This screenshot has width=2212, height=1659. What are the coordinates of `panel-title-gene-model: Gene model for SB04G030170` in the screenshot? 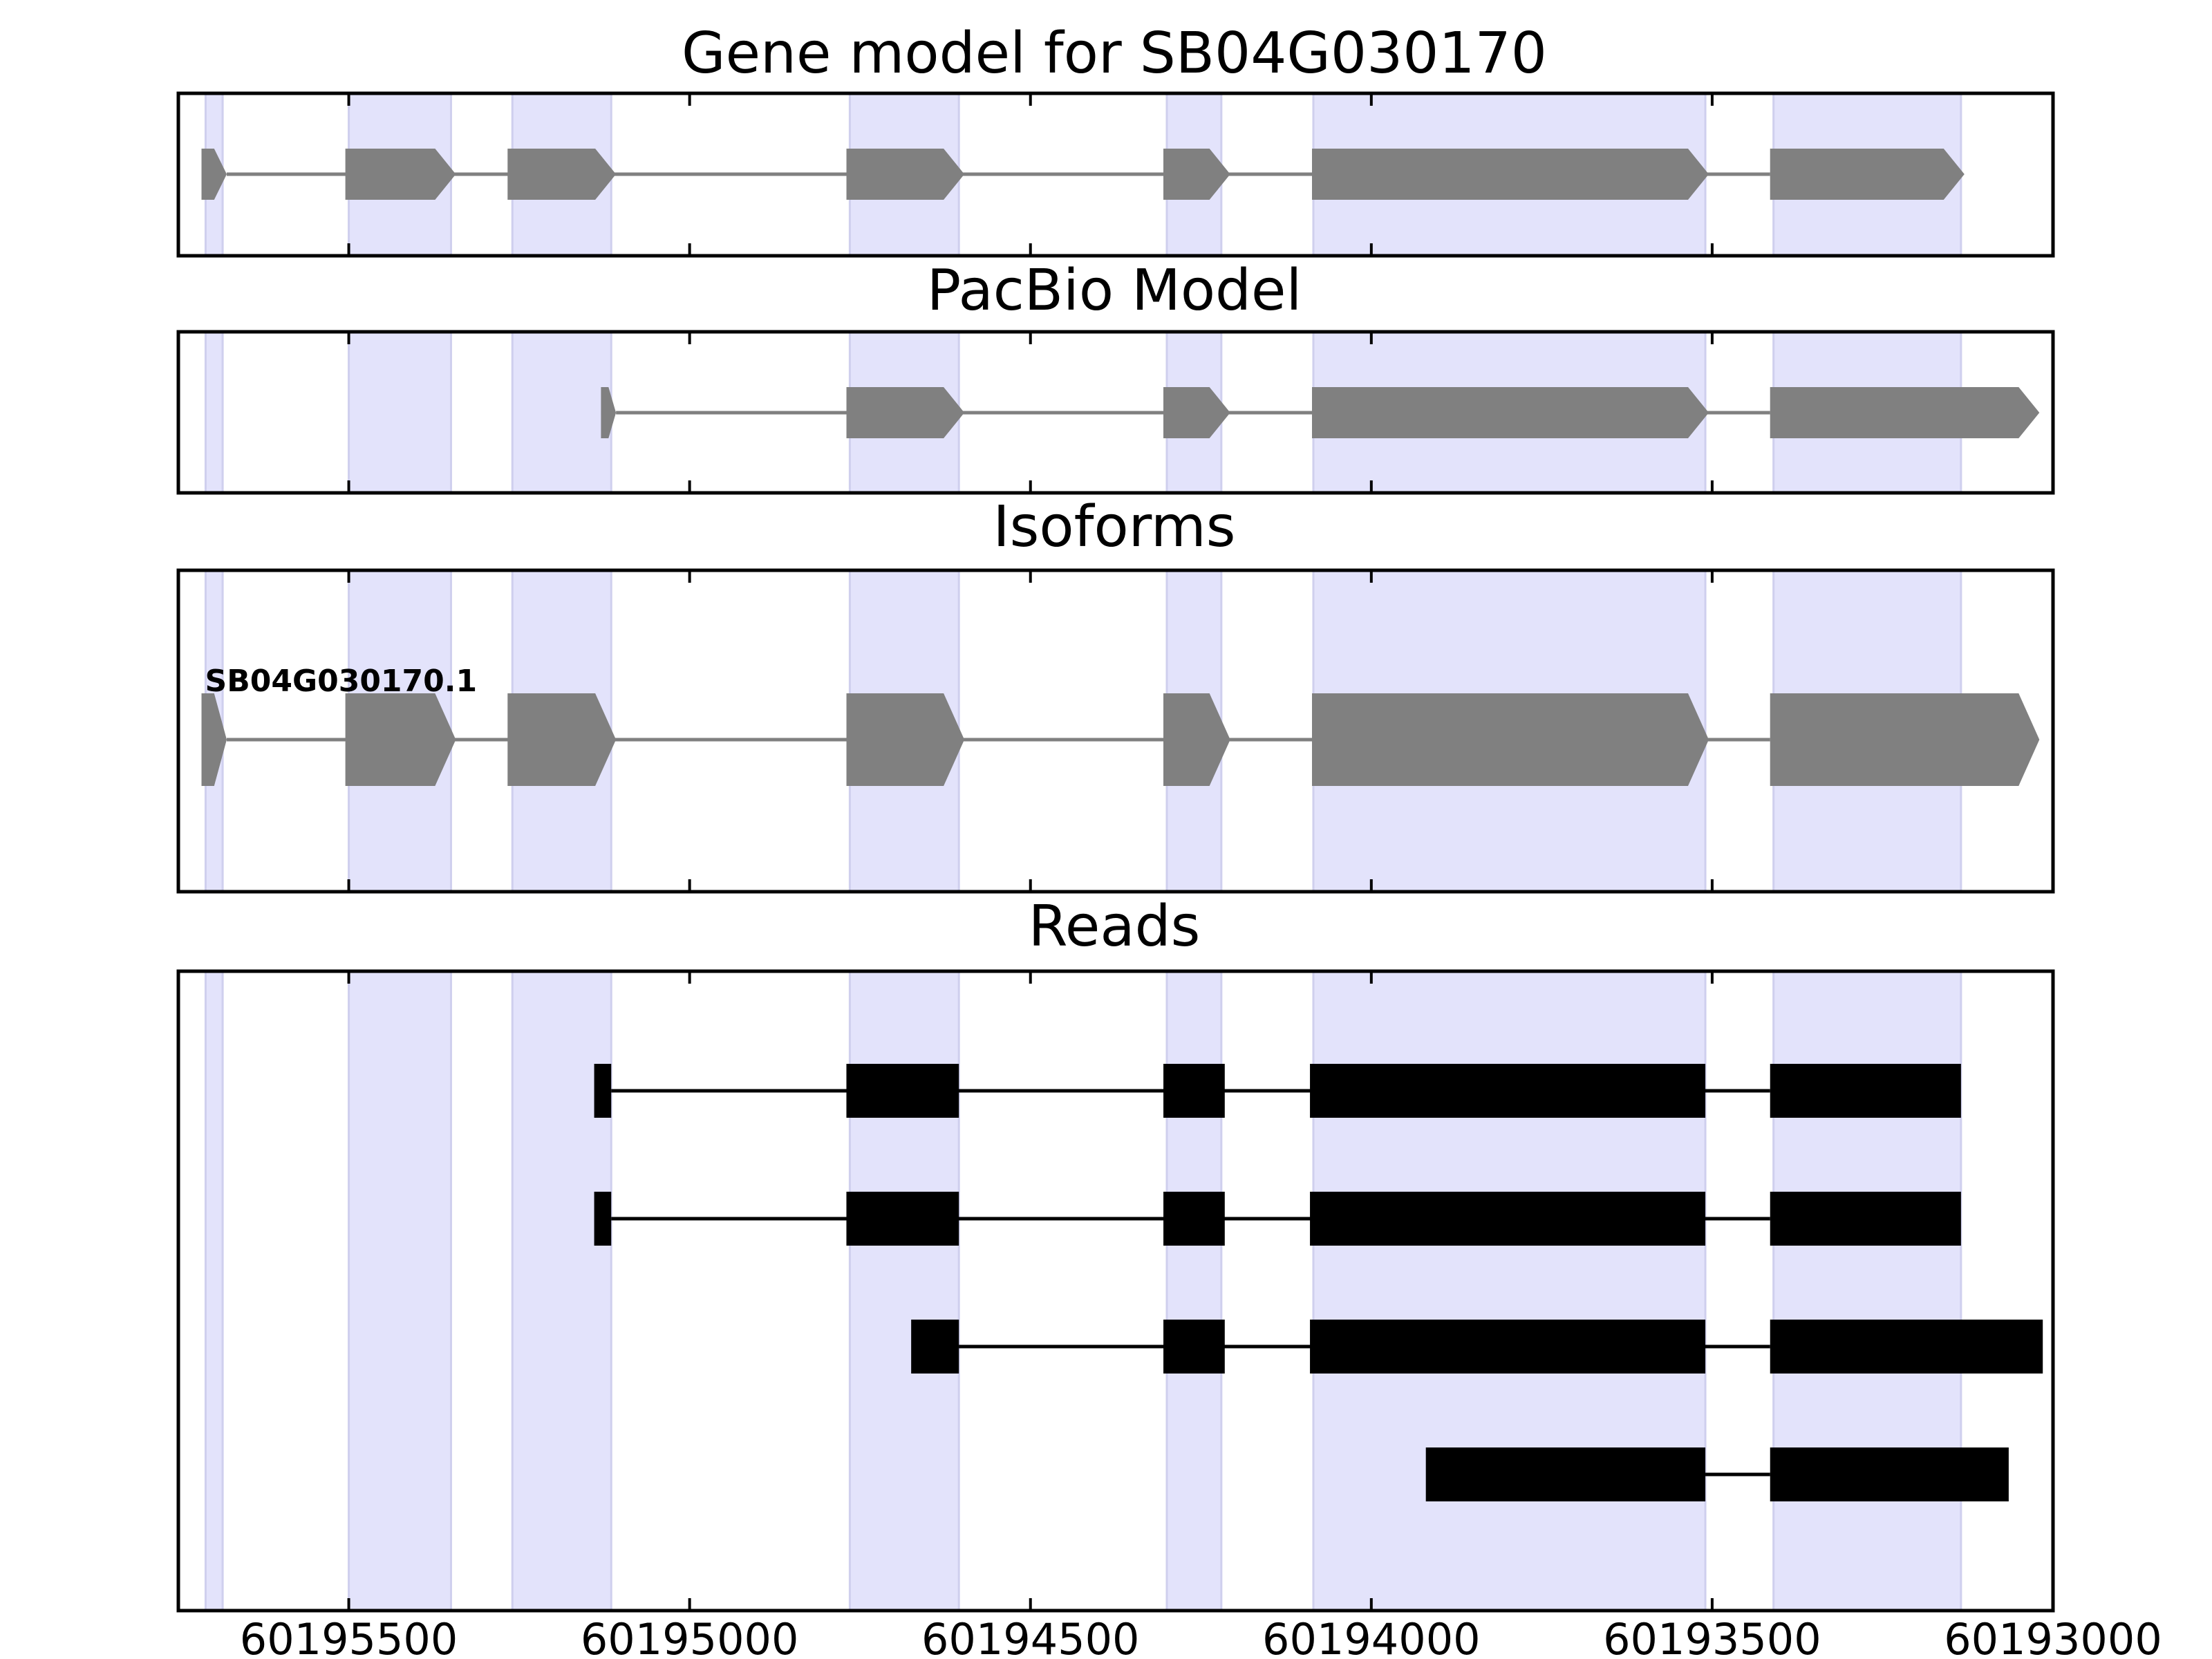 It's located at (1114, 54).